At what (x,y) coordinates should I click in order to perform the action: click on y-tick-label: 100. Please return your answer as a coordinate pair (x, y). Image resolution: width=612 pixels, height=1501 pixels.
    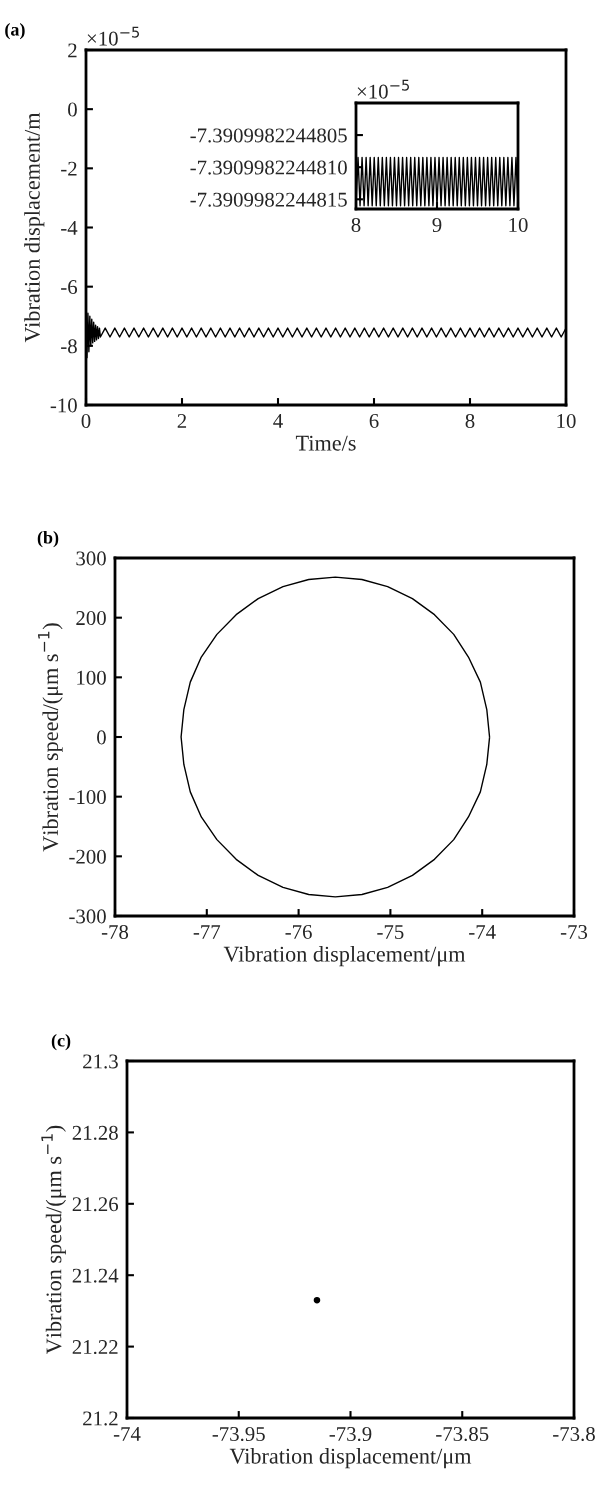
    Looking at the image, I should click on (91, 677).